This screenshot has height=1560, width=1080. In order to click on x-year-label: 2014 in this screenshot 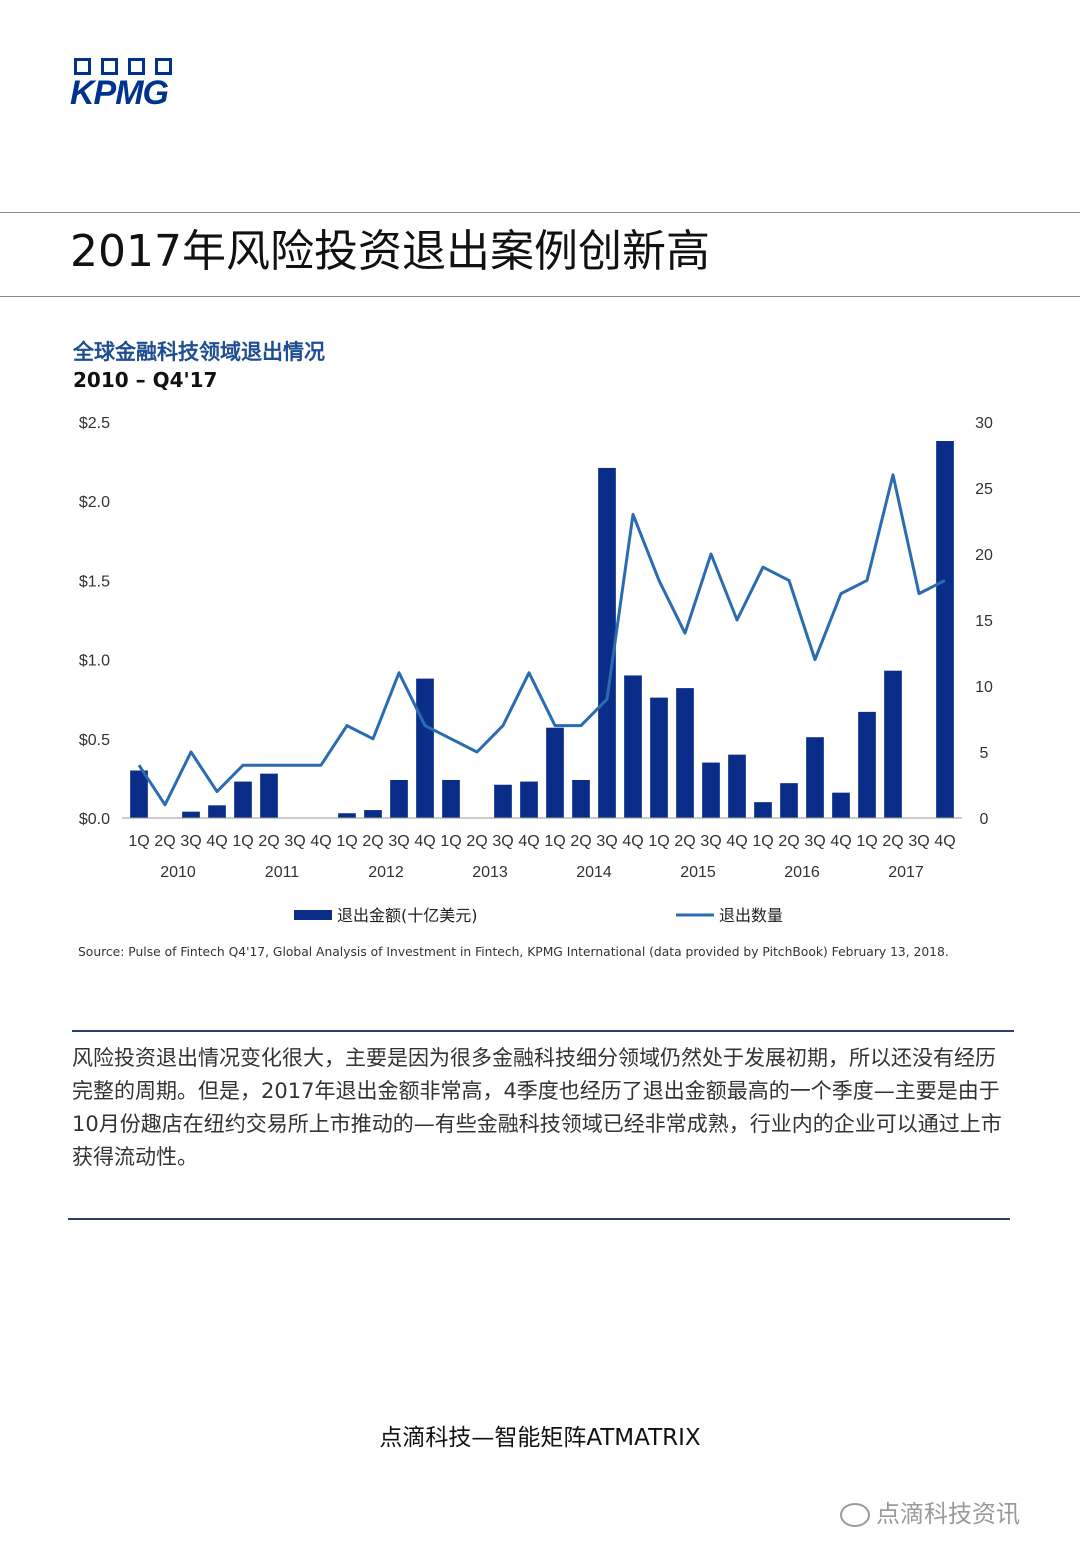, I will do `click(594, 872)`.